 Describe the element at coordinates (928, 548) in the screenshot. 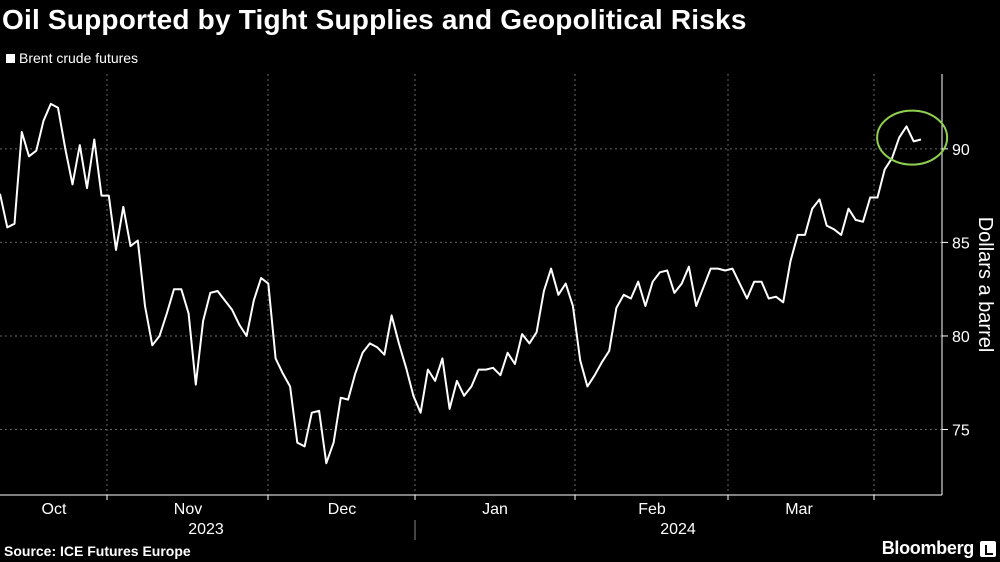

I see `brand-logo: Bloomberg` at that location.